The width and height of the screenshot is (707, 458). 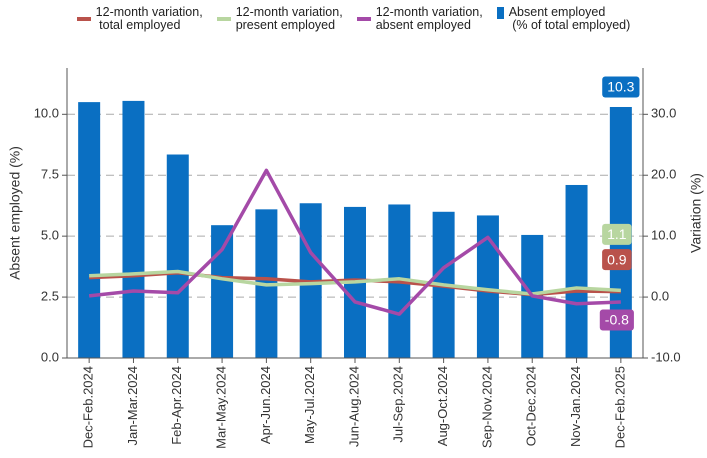 What do you see at coordinates (575, 406) in the screenshot?
I see `x-tick-label: Nov-Jan.2024` at bounding box center [575, 406].